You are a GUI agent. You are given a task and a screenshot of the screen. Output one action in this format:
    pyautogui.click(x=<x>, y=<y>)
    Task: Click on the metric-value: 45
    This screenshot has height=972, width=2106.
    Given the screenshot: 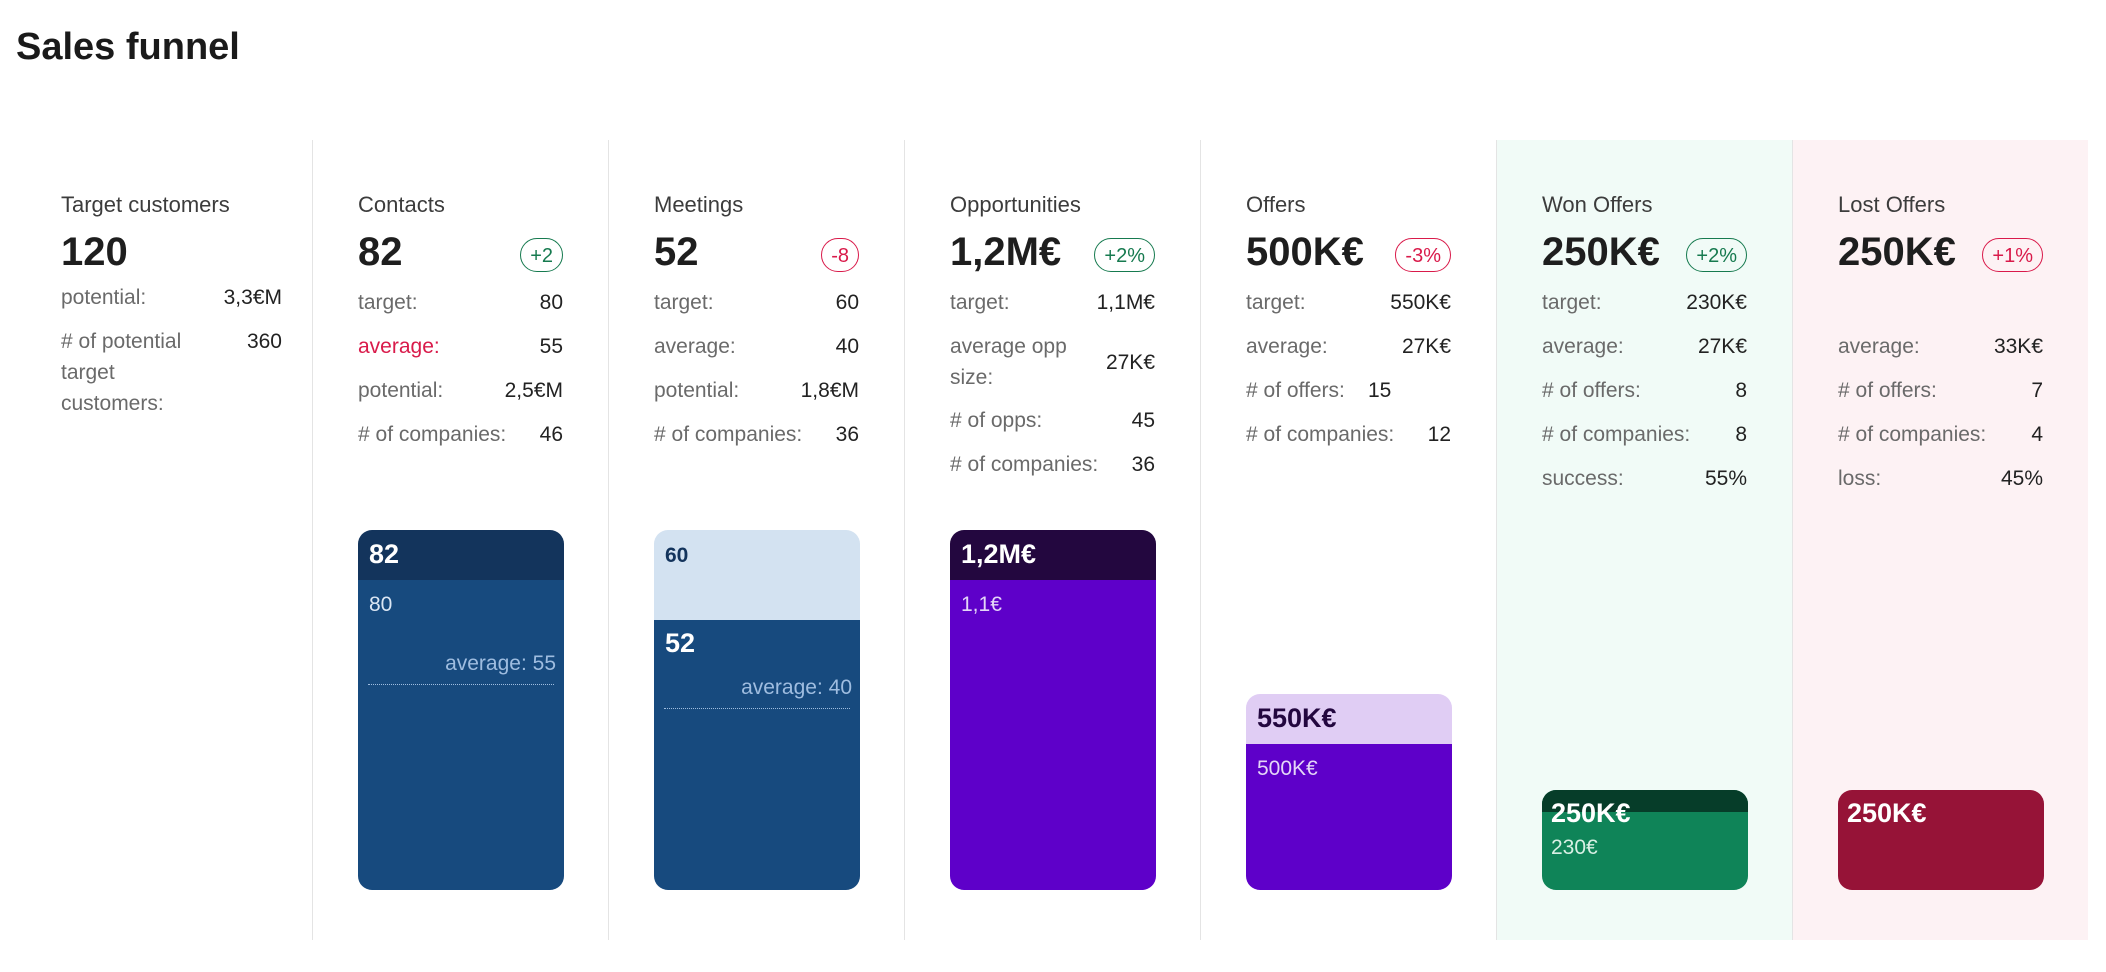 What is the action you would take?
    pyautogui.click(x=1143, y=420)
    